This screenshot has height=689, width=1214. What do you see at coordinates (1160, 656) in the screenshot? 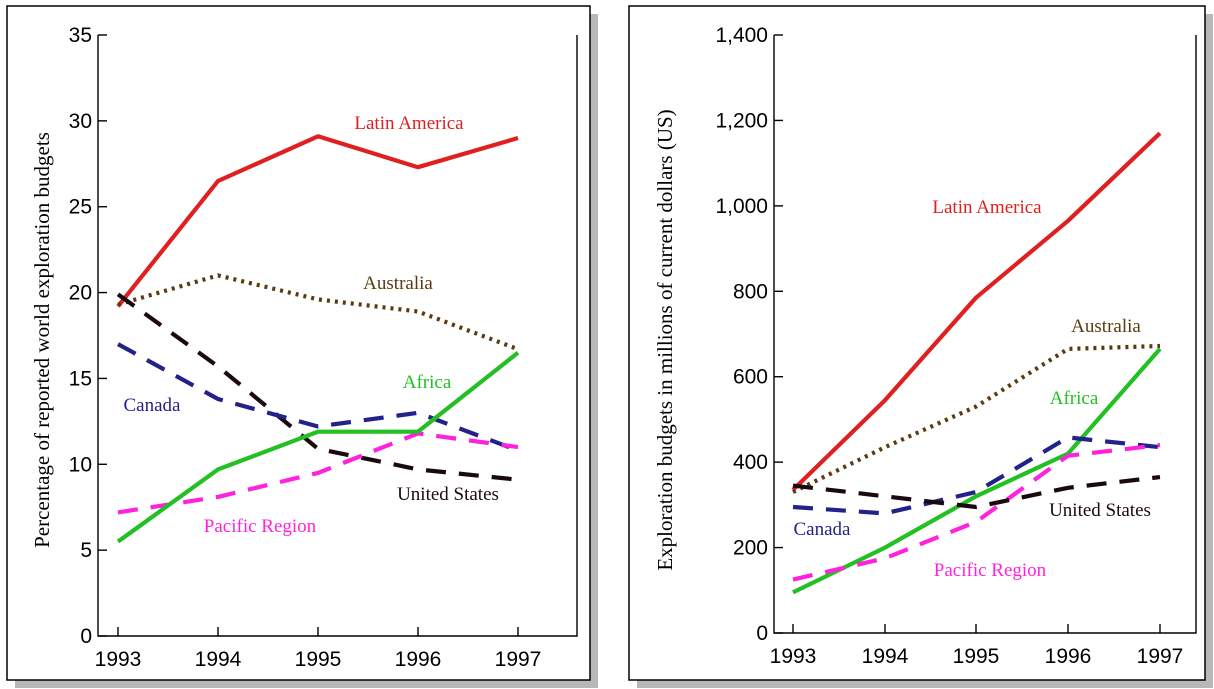
I see `right-x-tick-label: 1997` at bounding box center [1160, 656].